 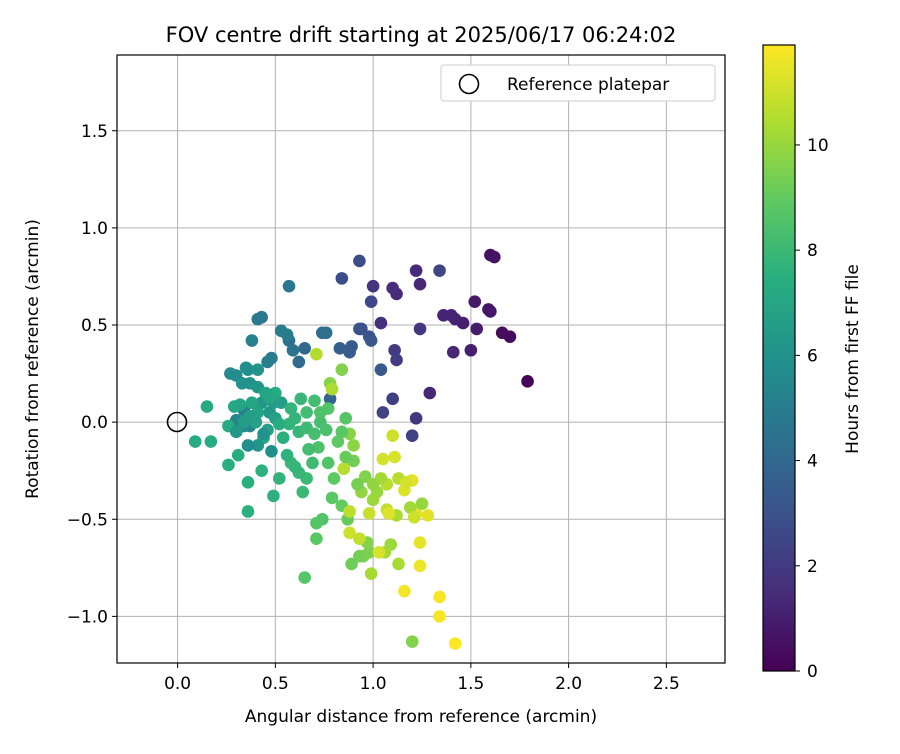 What do you see at coordinates (812, 251) in the screenshot?
I see `colorbar-tick-label: 8` at bounding box center [812, 251].